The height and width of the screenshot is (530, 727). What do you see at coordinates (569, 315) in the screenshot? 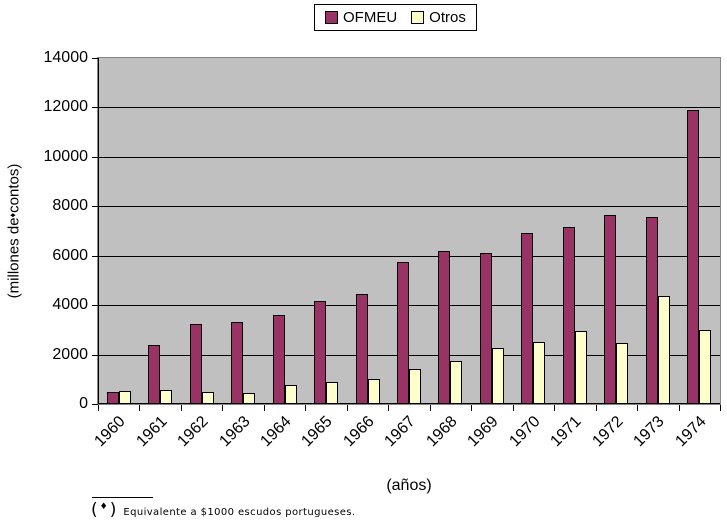
I see `bar-ofmeu-1971` at bounding box center [569, 315].